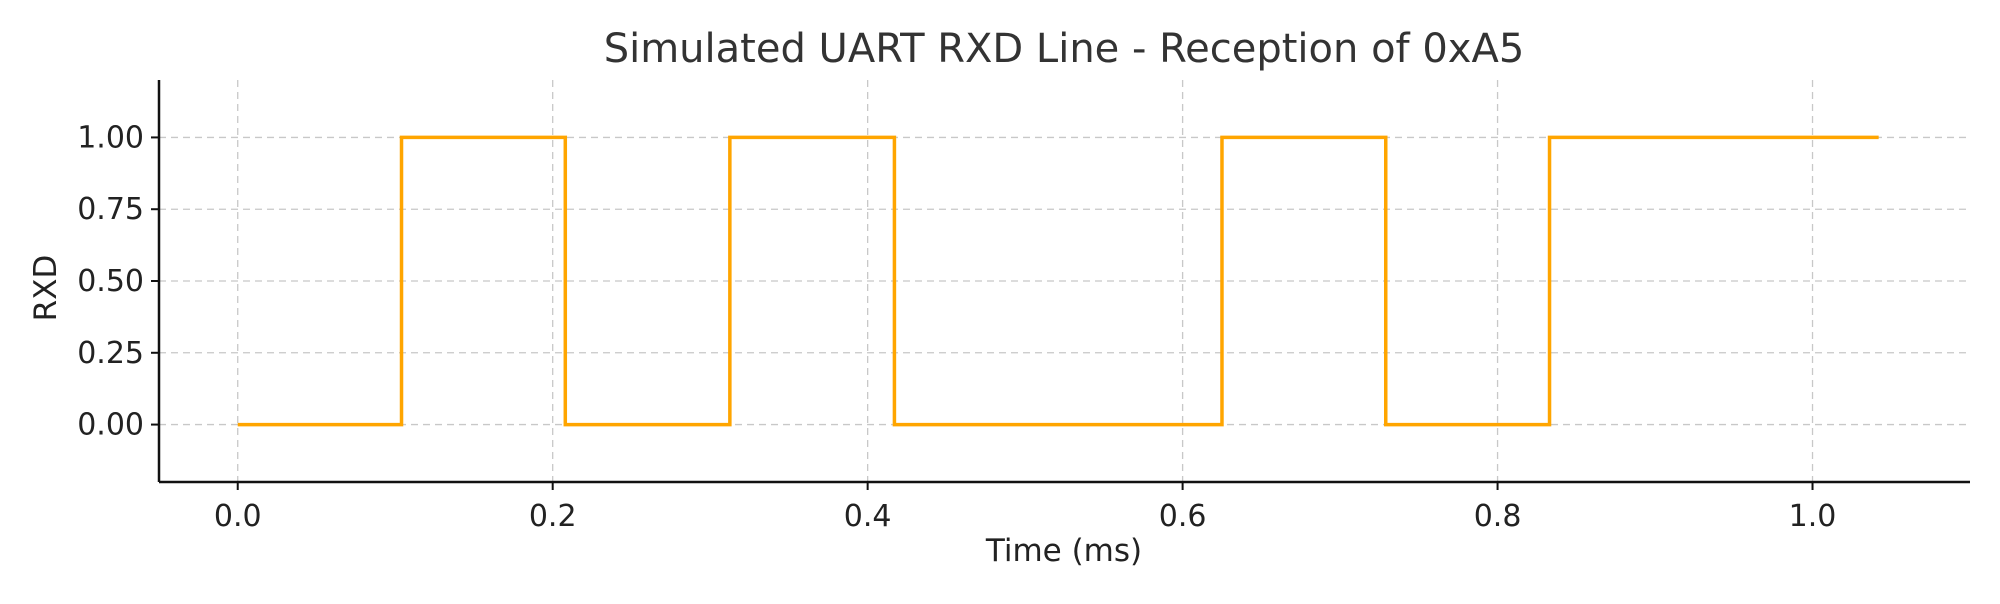  I want to click on x-tick-label-5: 1.0, so click(1813, 516).